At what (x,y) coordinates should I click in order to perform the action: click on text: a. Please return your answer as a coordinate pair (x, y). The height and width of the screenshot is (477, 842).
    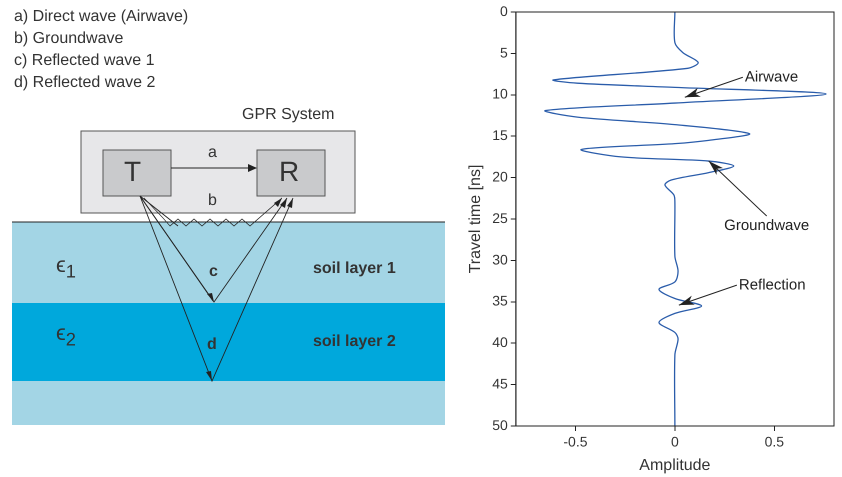
    Looking at the image, I should click on (212, 153).